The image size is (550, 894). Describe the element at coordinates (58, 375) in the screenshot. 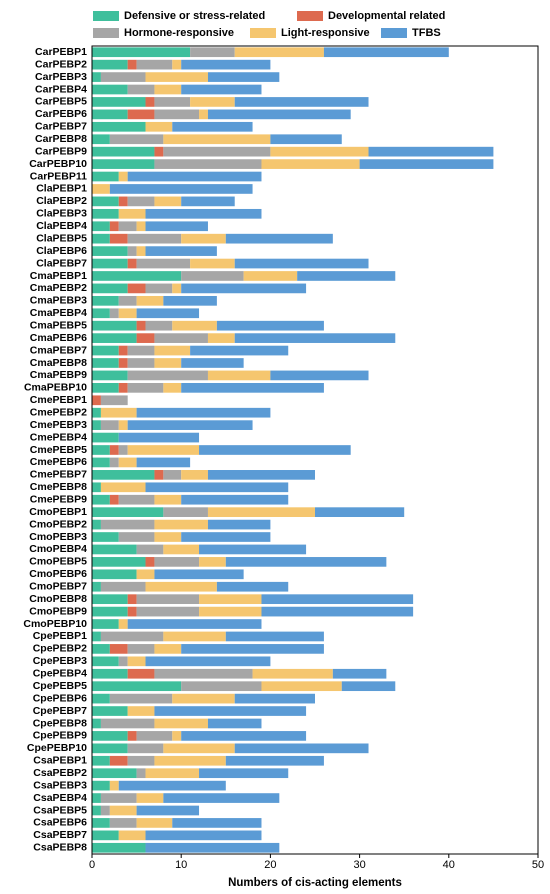

I see `y-tick-label: CmaPEBP9` at that location.